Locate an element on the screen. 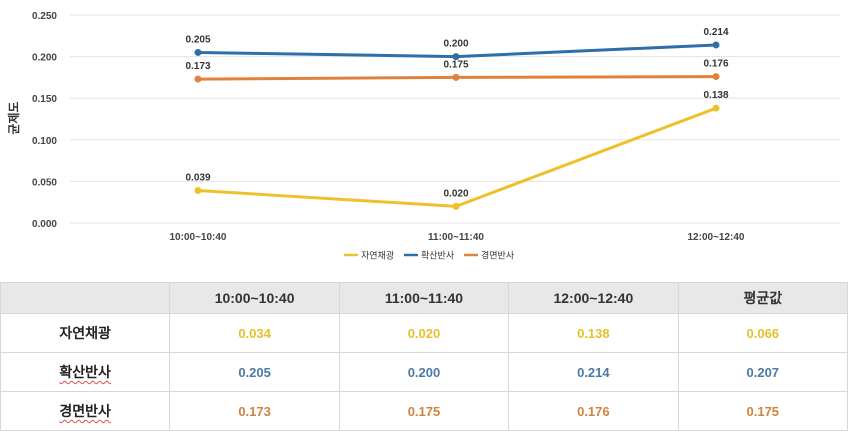 Image resolution: width=848 pixels, height=431 pixels. table-header-cell: 10:00~10:40 is located at coordinates (254, 298).